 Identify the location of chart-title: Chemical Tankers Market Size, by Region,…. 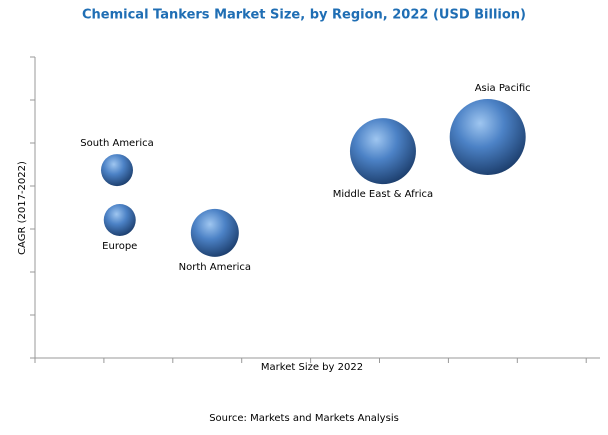
(304, 15).